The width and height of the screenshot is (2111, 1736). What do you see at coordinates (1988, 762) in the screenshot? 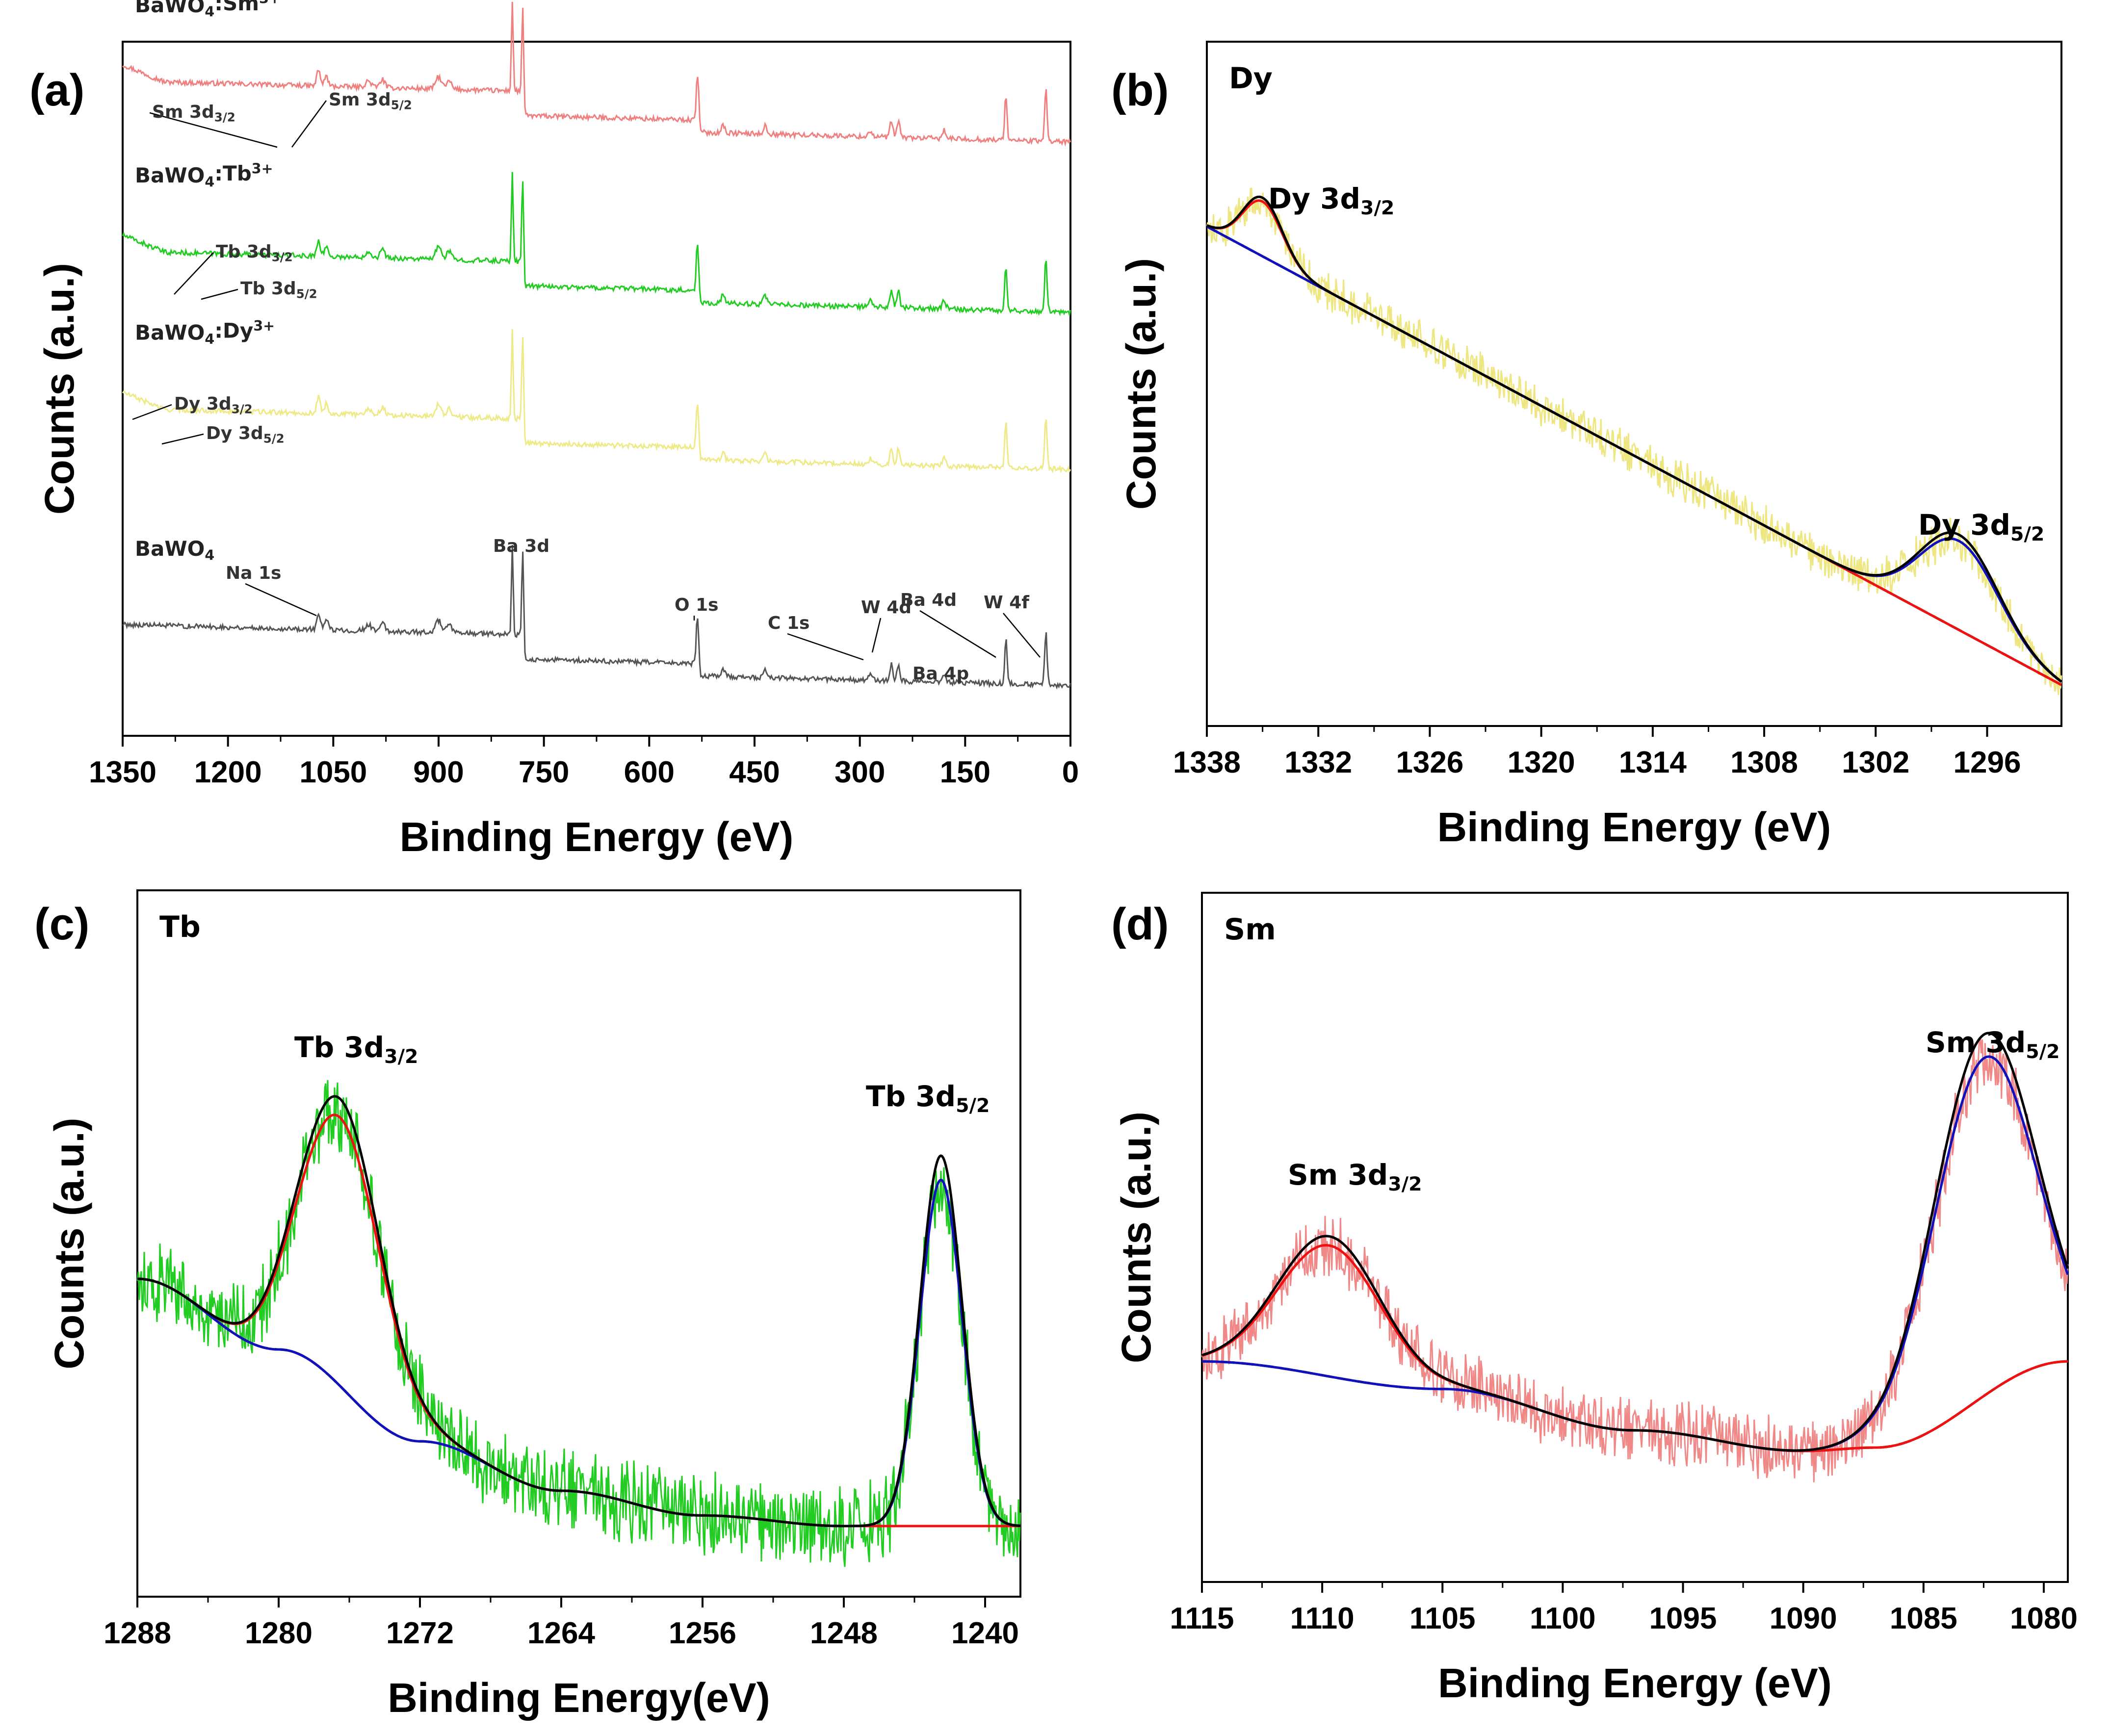
I see `x-tick-label: 1296` at bounding box center [1988, 762].